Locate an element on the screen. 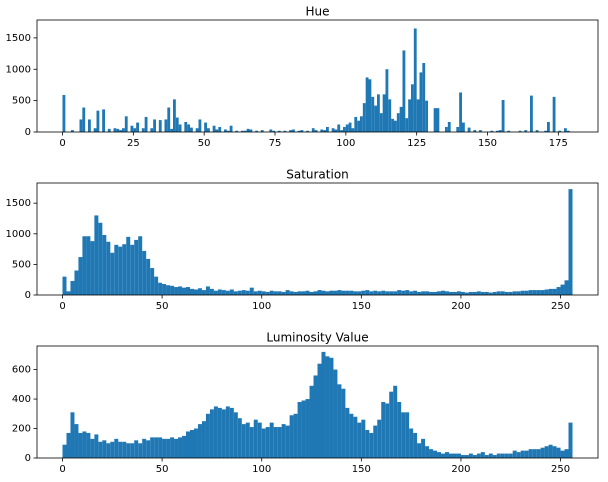  y-tick-label: 200 is located at coordinates (21, 429).